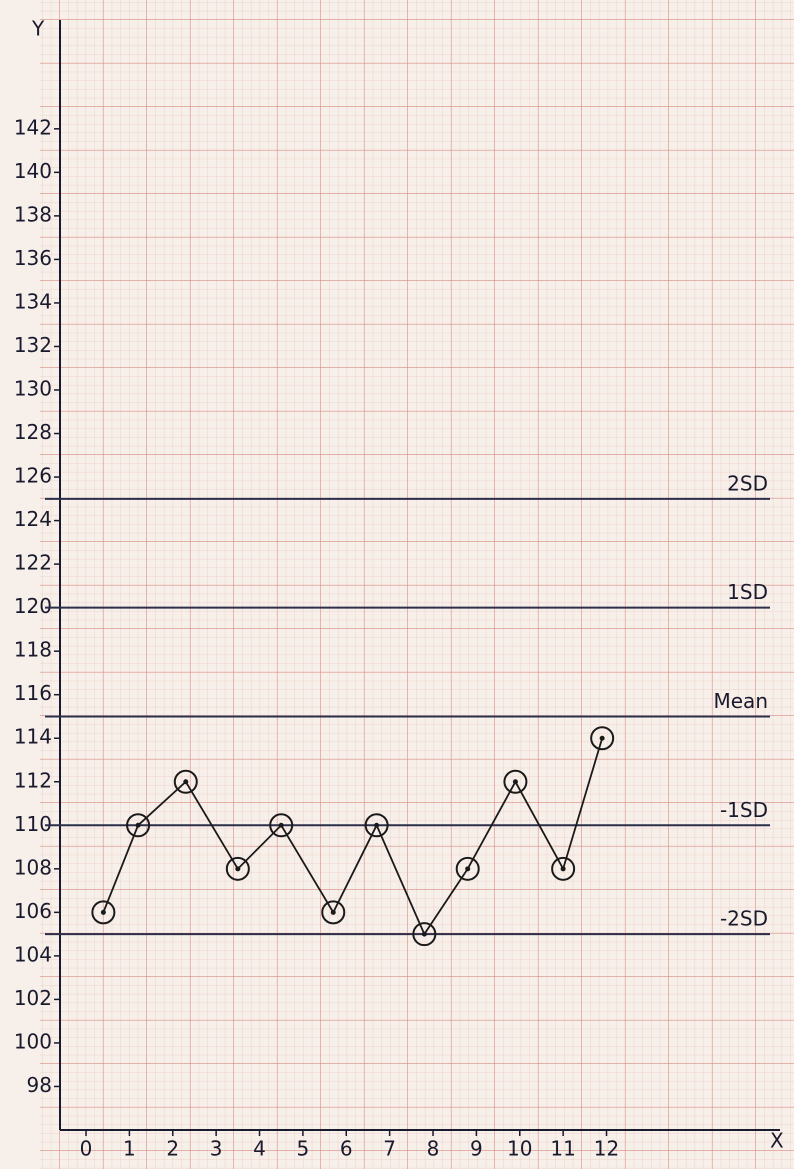 The height and width of the screenshot is (1169, 794). Describe the element at coordinates (33, 824) in the screenshot. I see `y-tick-label: 110` at that location.